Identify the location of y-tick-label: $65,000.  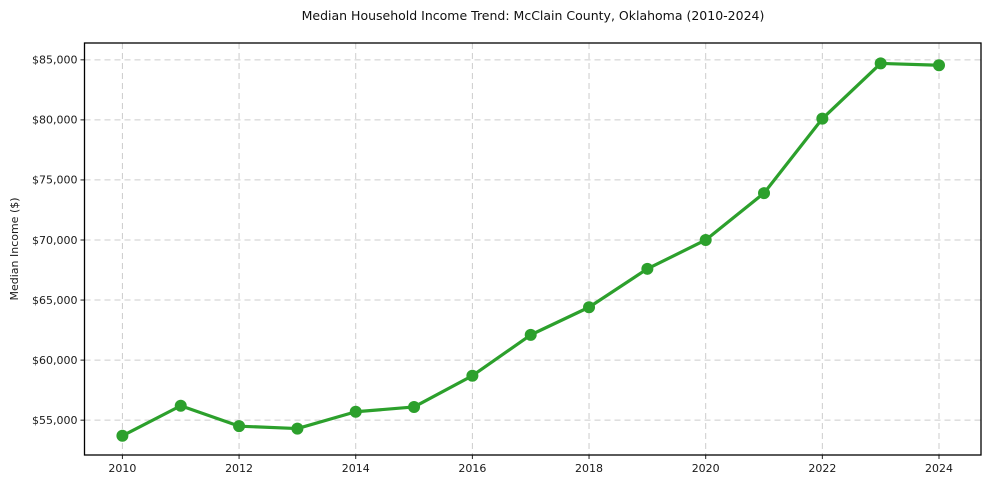
(55, 300).